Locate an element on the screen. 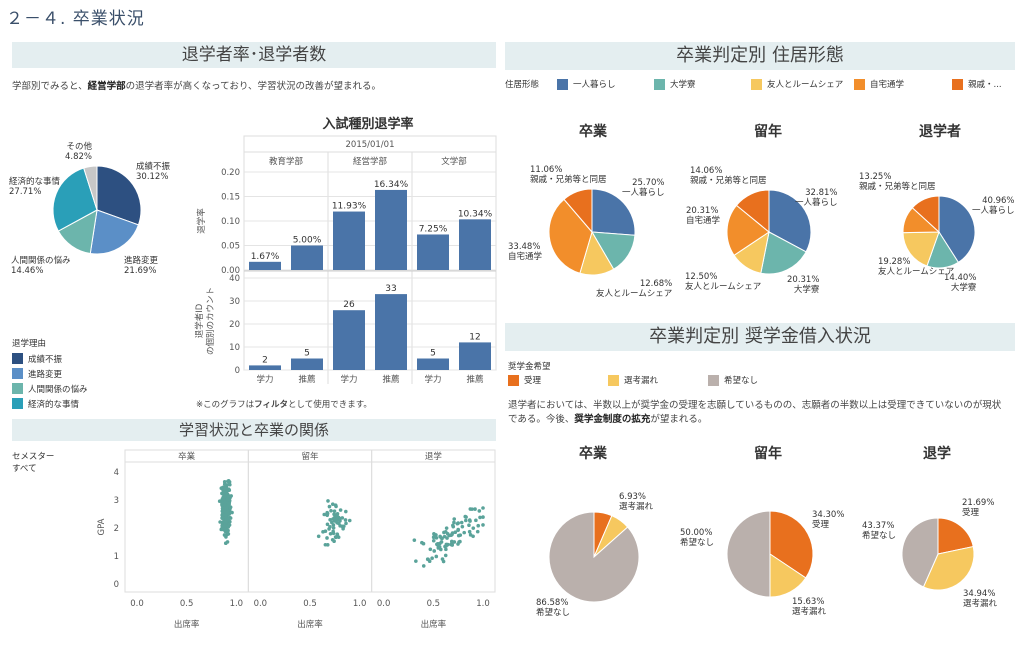 This screenshot has height=650, width=1024. legend-item-economy: 経済的な事情 is located at coordinates (50, 403).